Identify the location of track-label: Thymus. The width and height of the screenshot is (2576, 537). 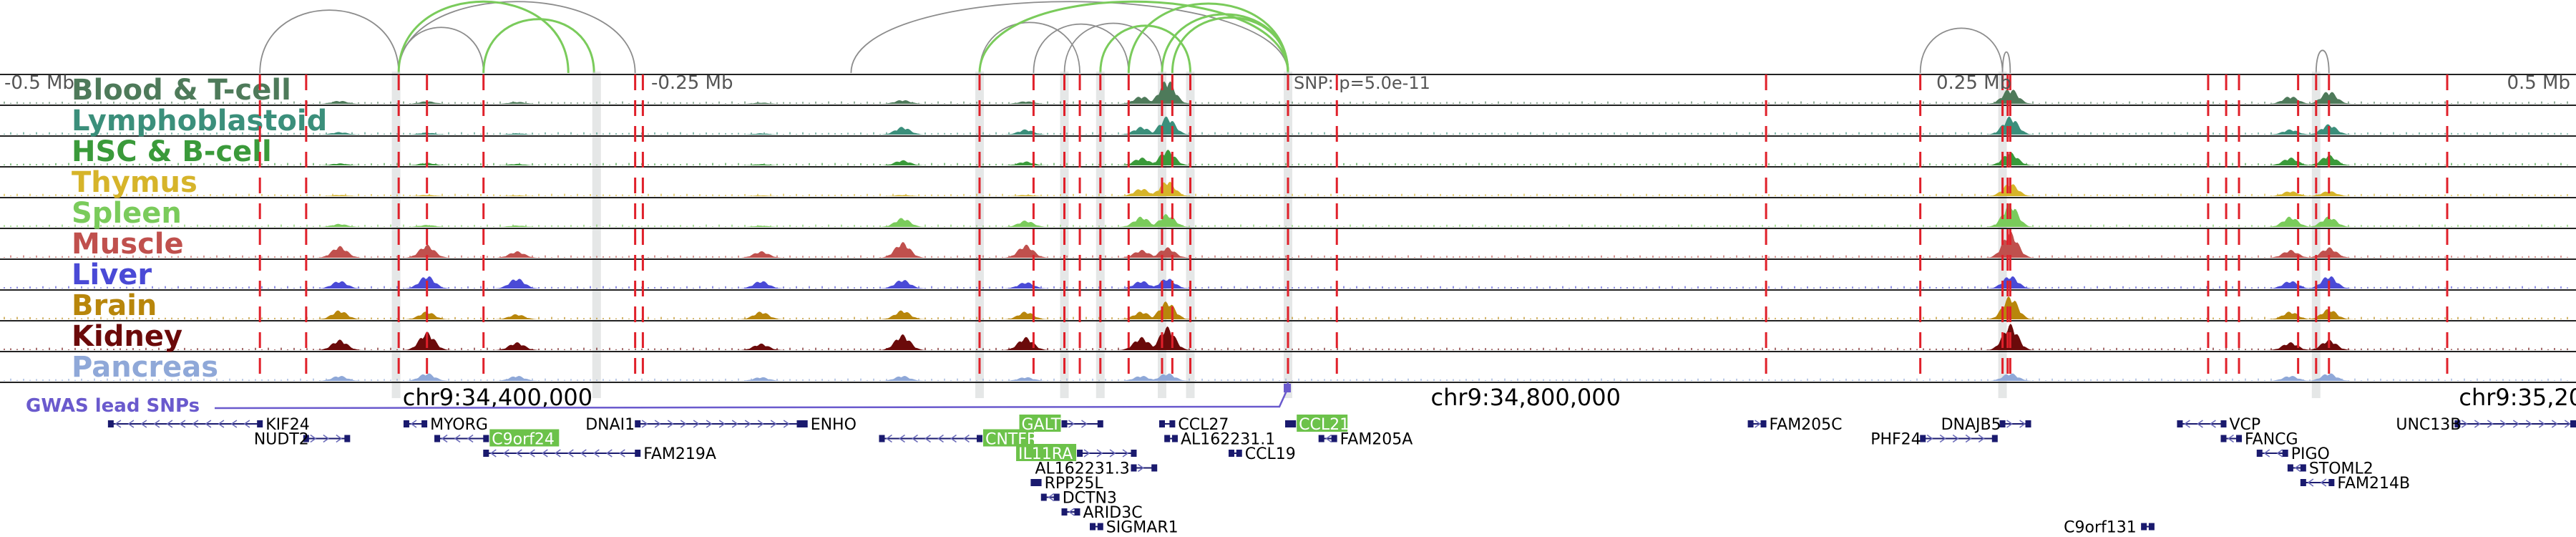
(134, 182).